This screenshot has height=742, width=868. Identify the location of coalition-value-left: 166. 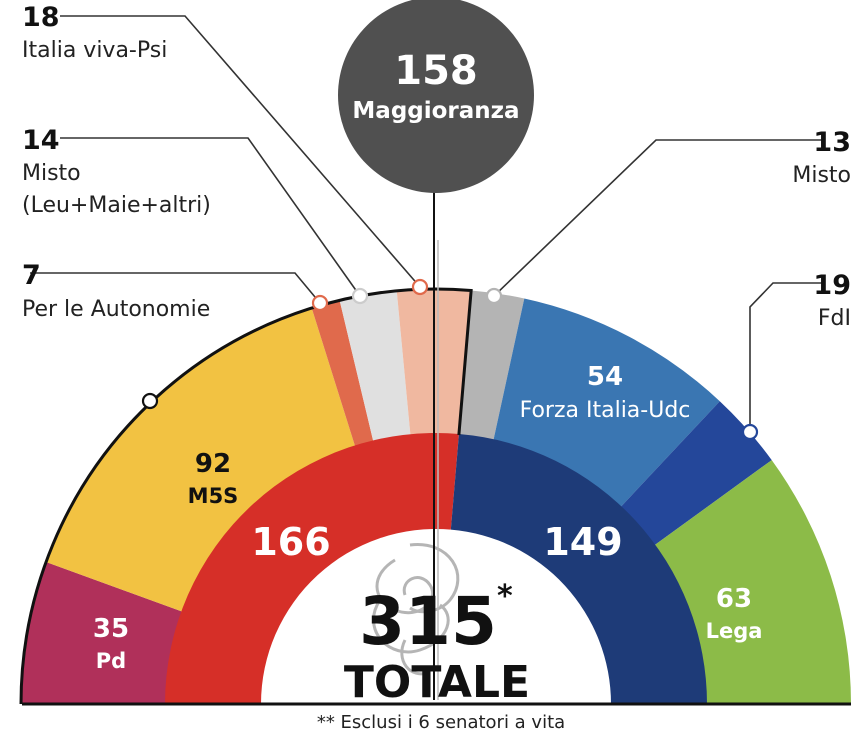
(290, 542).